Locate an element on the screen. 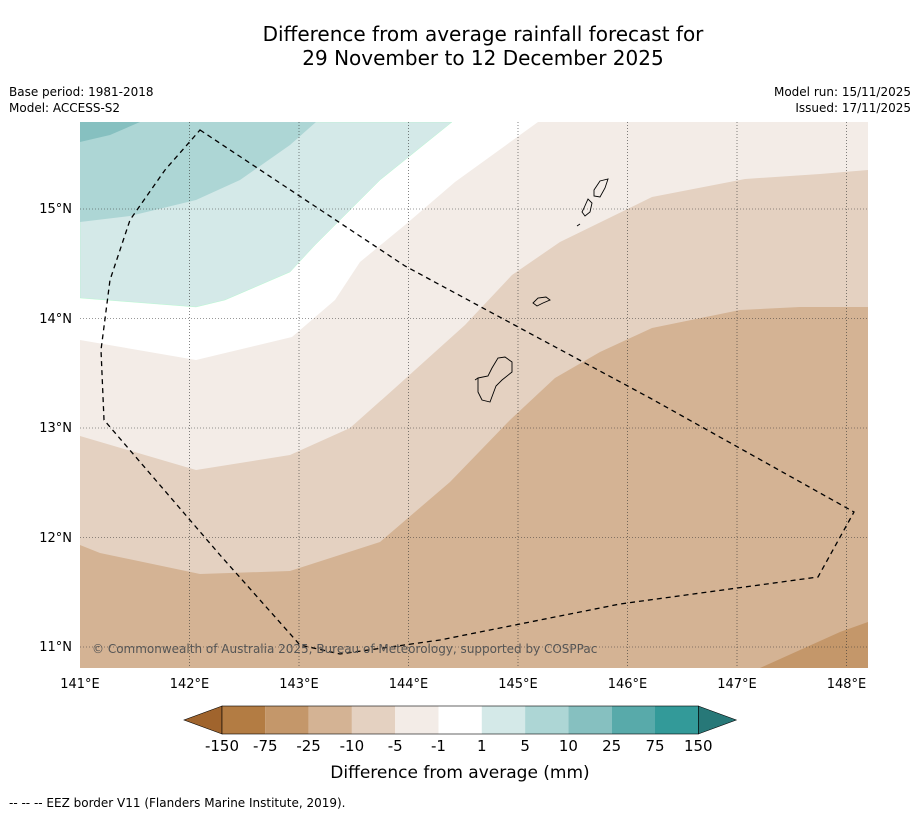  lat-label: 13°N is located at coordinates (55, 428).